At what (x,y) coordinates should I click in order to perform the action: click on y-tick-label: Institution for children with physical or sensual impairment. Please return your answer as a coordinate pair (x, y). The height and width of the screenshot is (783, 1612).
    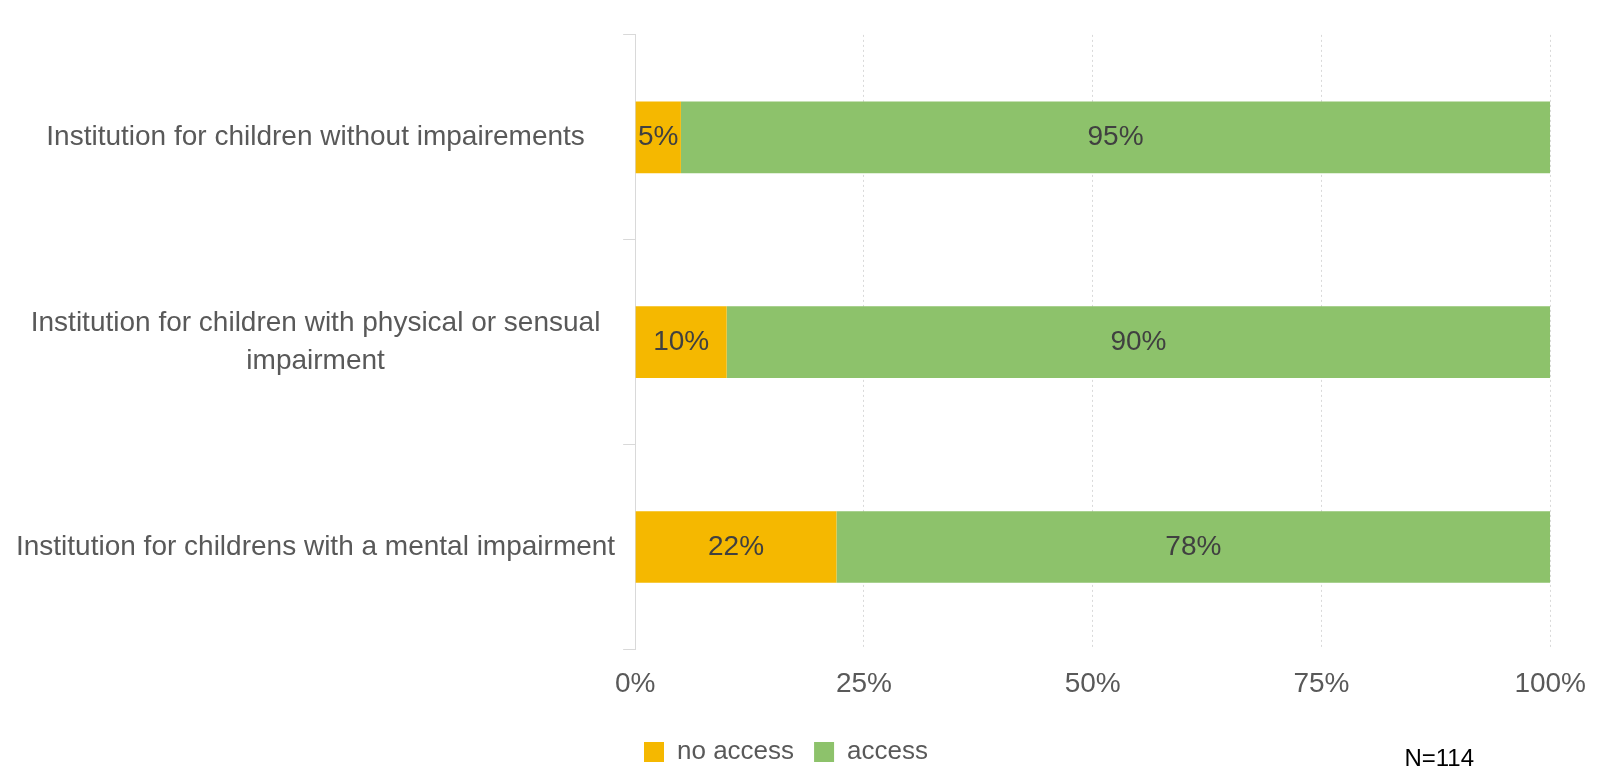
    Looking at the image, I should click on (315, 340).